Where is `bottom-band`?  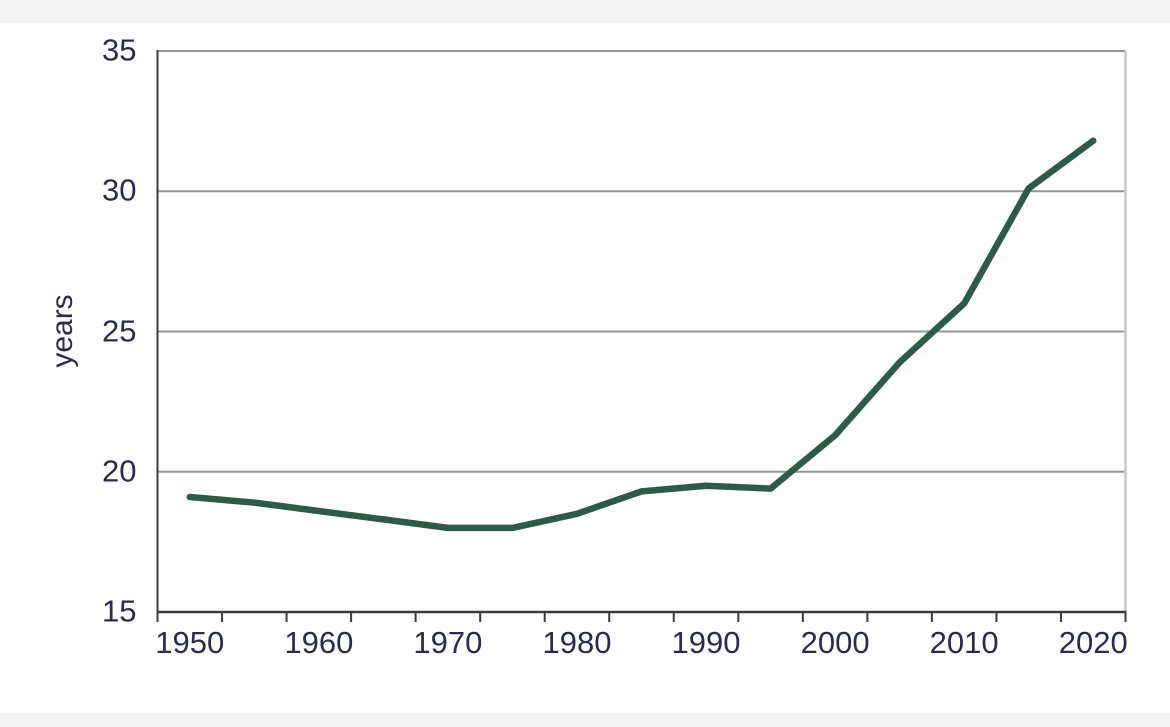
bottom-band is located at coordinates (585, 720).